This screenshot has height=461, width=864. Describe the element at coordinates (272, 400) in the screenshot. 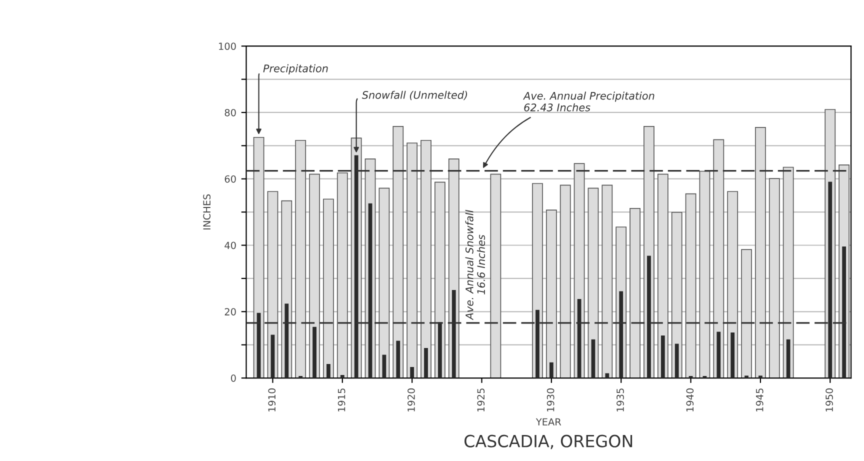

I see `x-tick-label: 1910` at that location.